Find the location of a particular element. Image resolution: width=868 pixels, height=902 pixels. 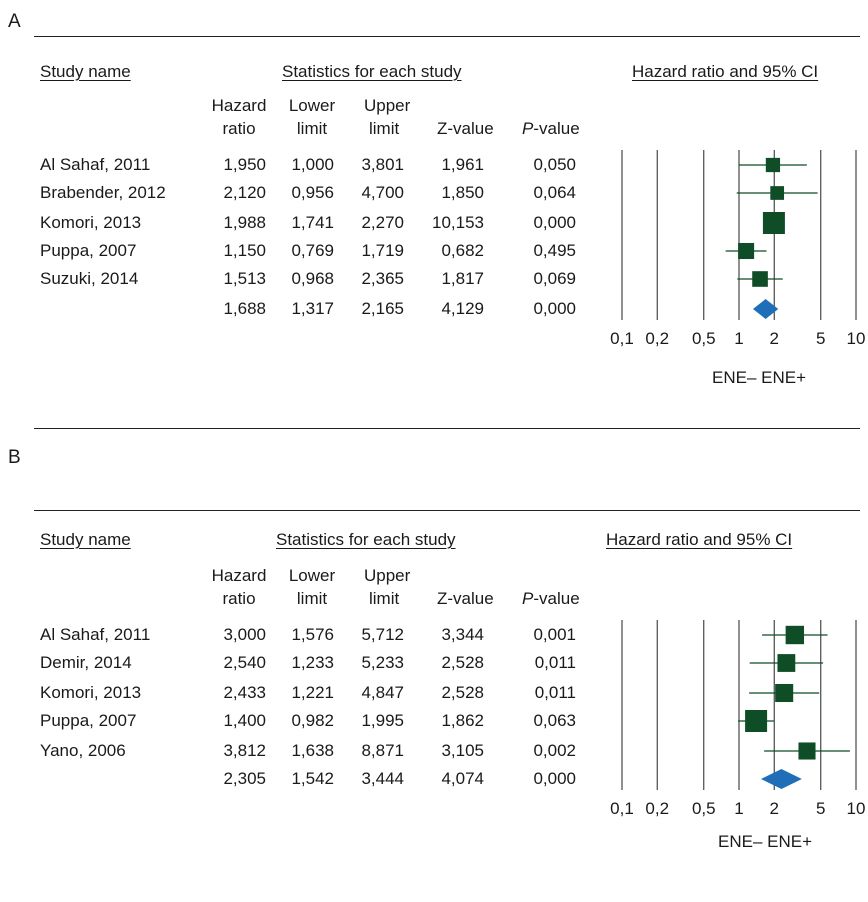

upper-limit-value: 4,847 is located at coordinates (382, 692).